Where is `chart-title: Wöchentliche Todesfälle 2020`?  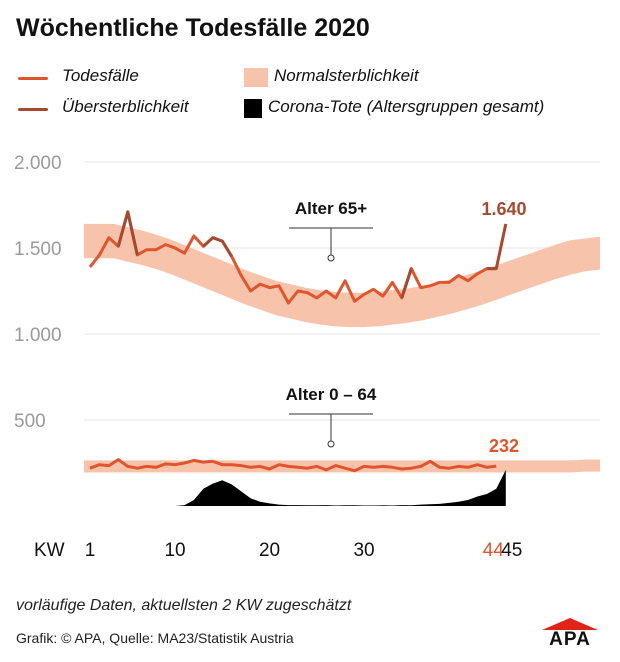
chart-title: Wöchentliche Todesfälle 2020 is located at coordinates (193, 28).